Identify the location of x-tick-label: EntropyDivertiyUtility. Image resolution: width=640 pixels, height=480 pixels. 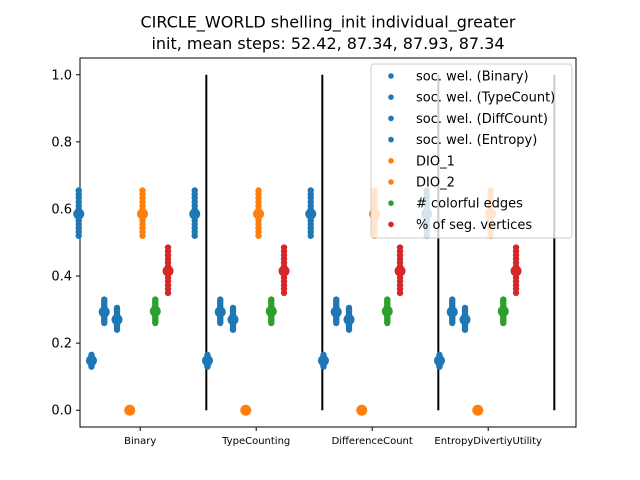
(488, 441).